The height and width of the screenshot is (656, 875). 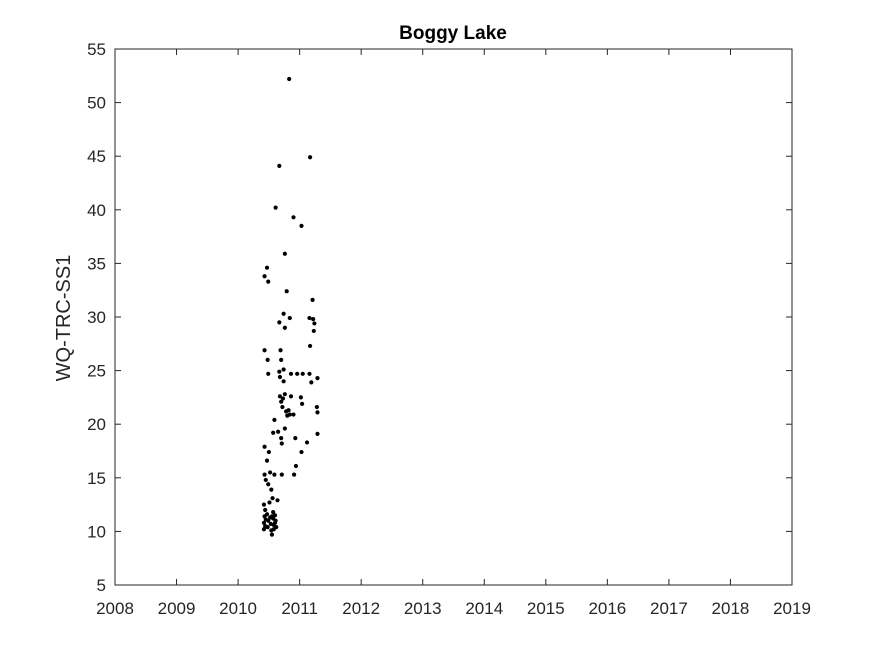 What do you see at coordinates (96, 49) in the screenshot?
I see `y-tick-label: 55` at bounding box center [96, 49].